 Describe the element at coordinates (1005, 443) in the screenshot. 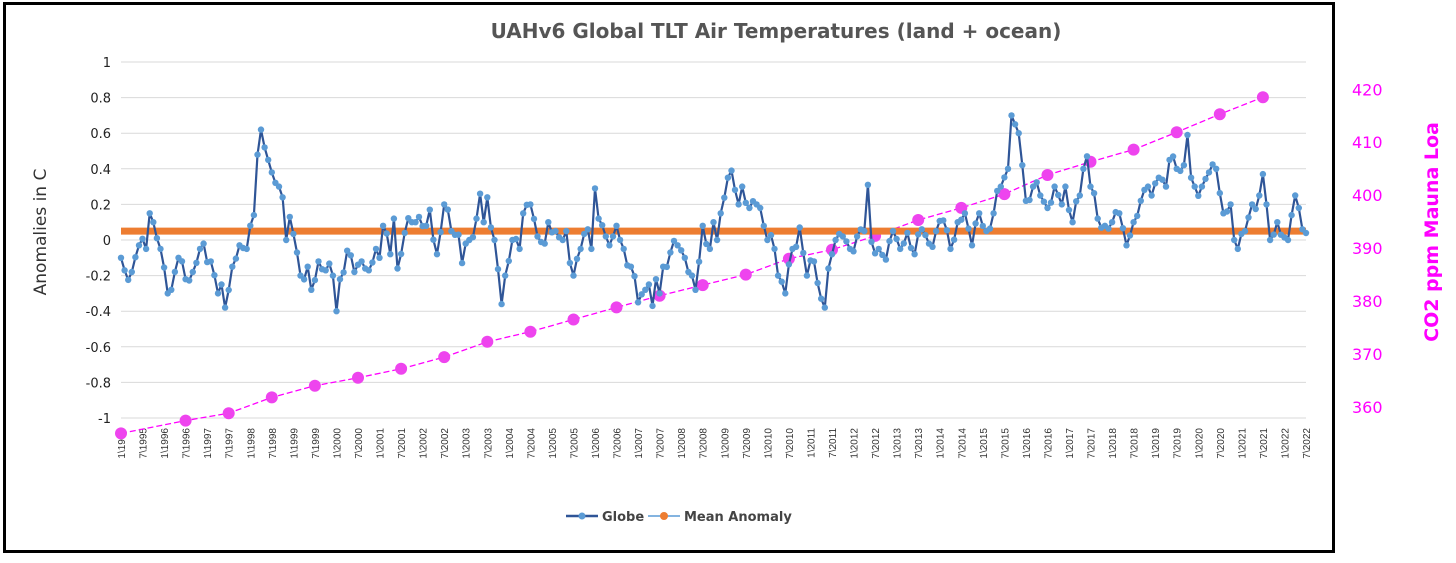

I see `x-tick-label: 7\2015` at that location.